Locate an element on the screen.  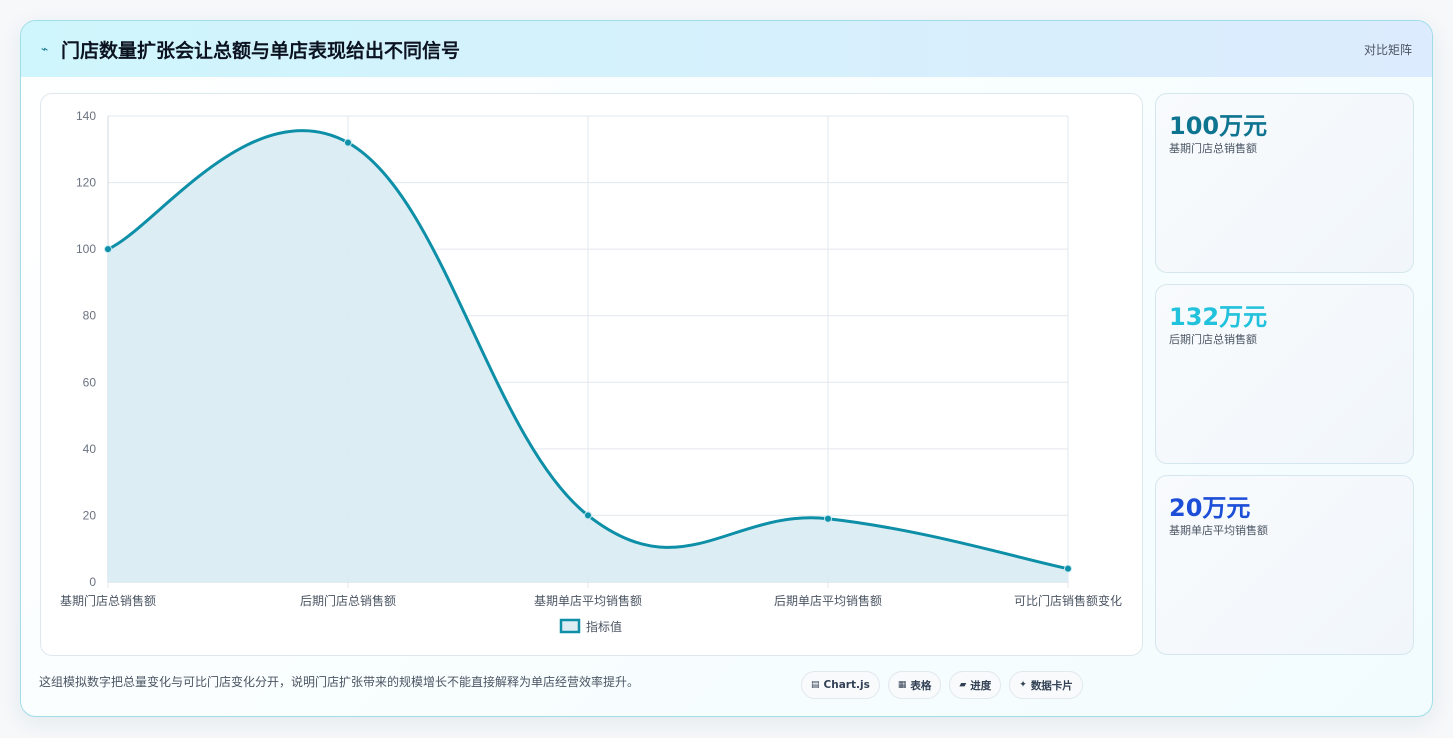
x-tick-label: 基期门店总销售额 is located at coordinates (108, 600).